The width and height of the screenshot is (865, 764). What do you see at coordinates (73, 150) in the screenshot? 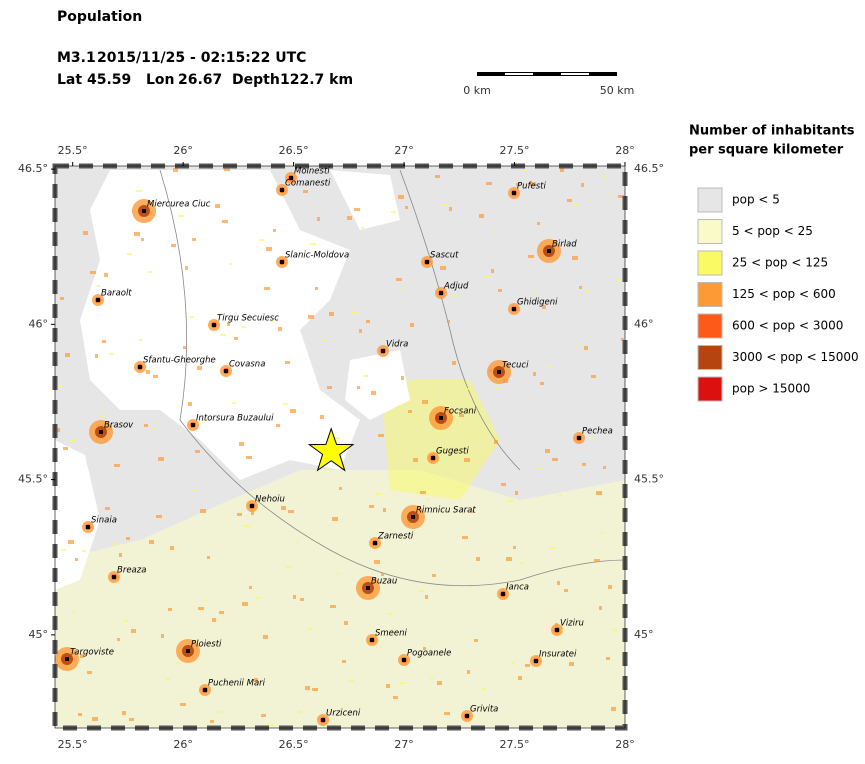
I see `lon-tick-label: 25.5°` at bounding box center [73, 150].